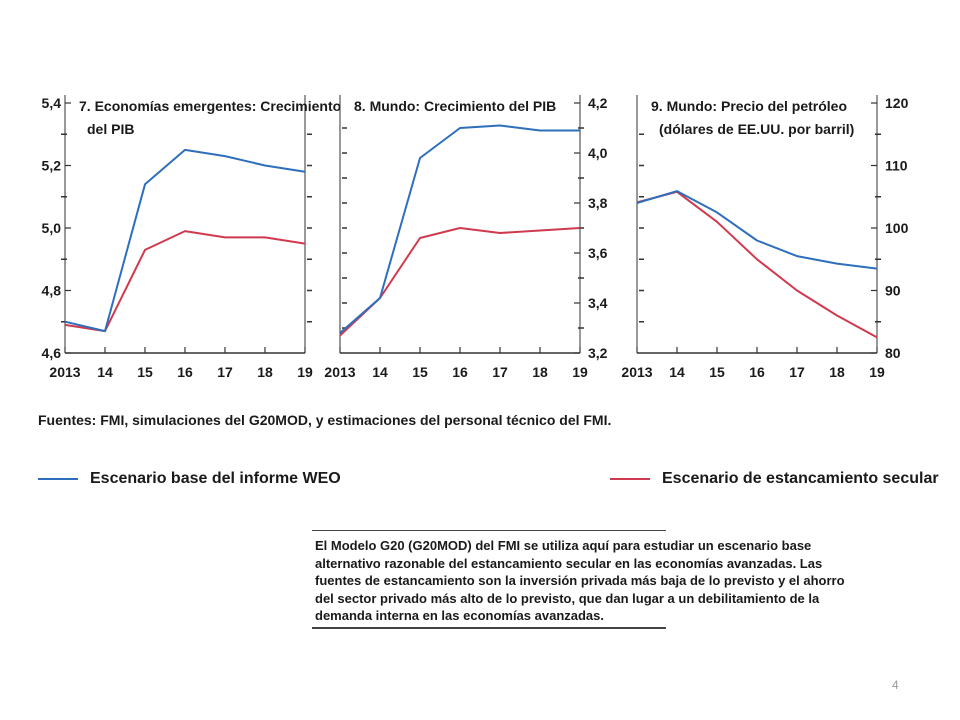  I want to click on y-tick-label: 80, so click(893, 353).